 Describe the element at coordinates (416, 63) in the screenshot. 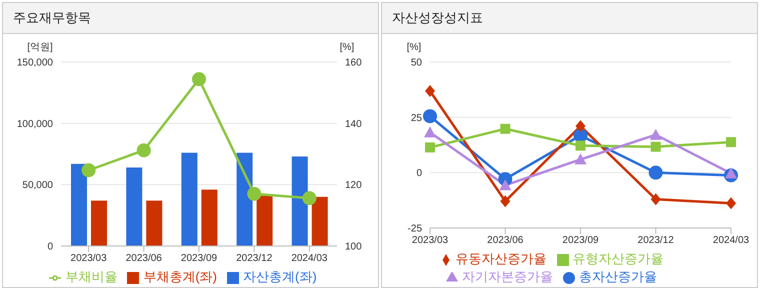

I see `y-tick-label: 50` at that location.